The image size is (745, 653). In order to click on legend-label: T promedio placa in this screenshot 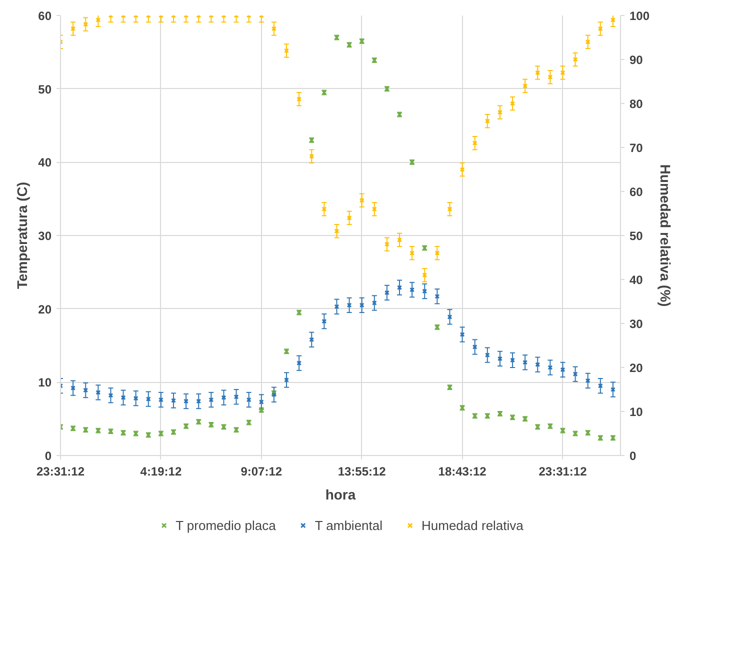, I will do `click(226, 525)`.